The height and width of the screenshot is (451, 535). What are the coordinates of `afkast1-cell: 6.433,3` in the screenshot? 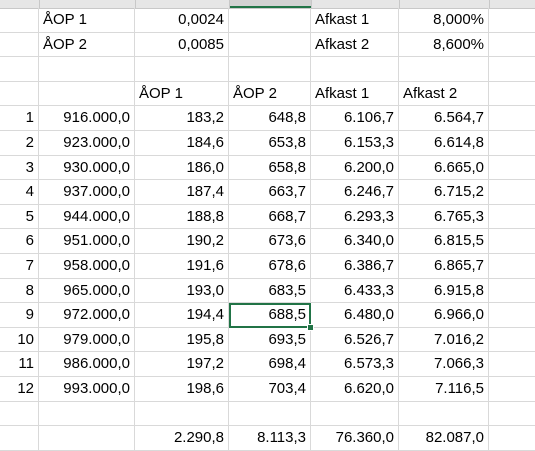 It's located at (355, 291).